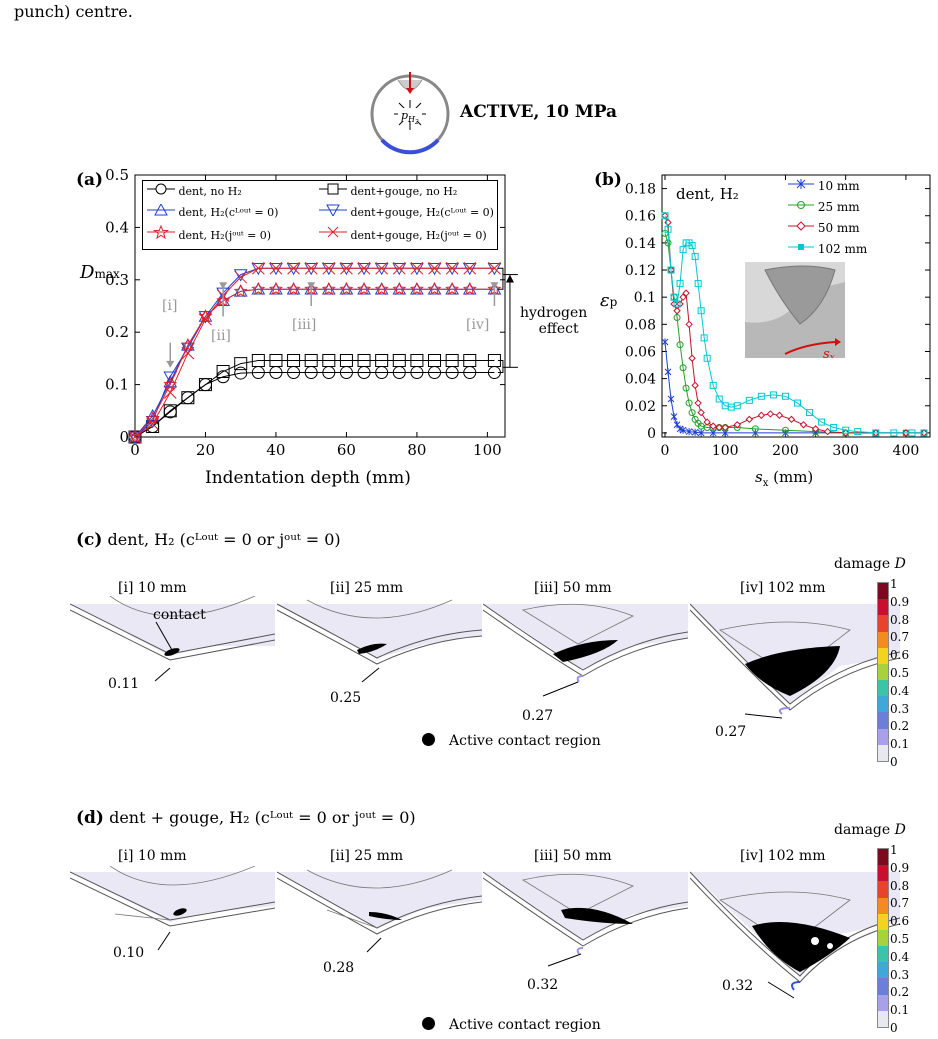 The width and height of the screenshot is (938, 1039). I want to click on colorbar-tick-label: 0.5, so click(900, 939).